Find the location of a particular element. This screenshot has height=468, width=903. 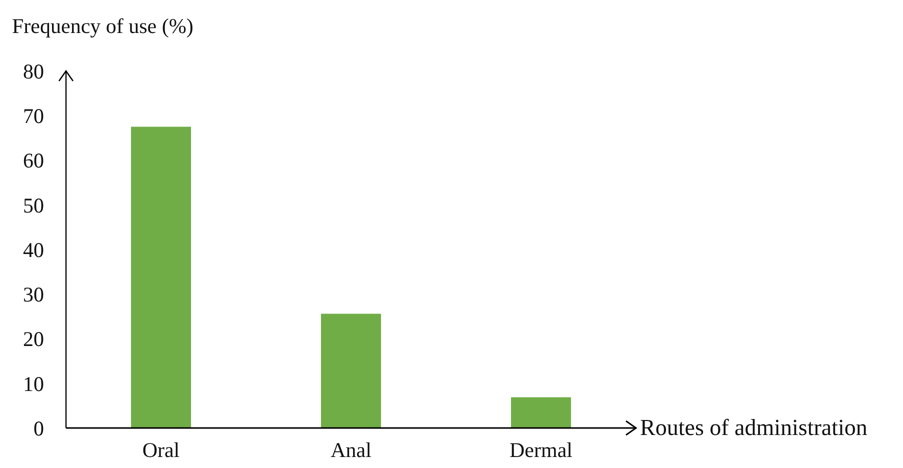

x-axis-title: Routes of administration is located at coordinates (754, 427).